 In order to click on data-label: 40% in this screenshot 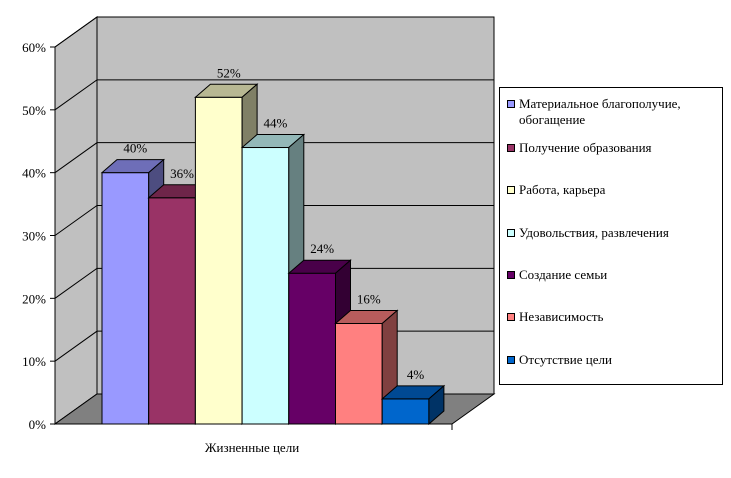, I will do `click(135, 148)`.